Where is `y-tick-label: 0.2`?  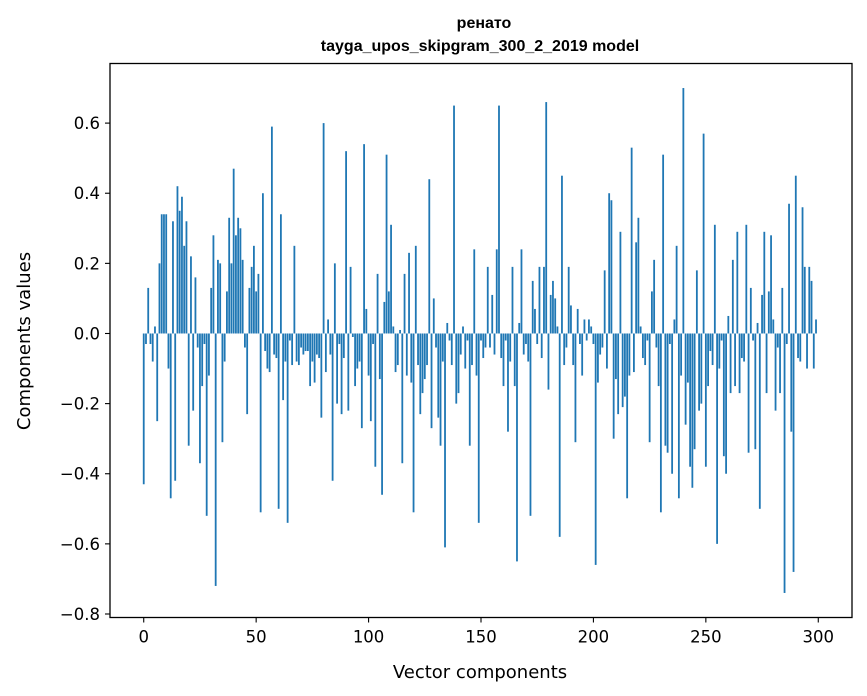 y-tick-label: 0.2 is located at coordinates (87, 263).